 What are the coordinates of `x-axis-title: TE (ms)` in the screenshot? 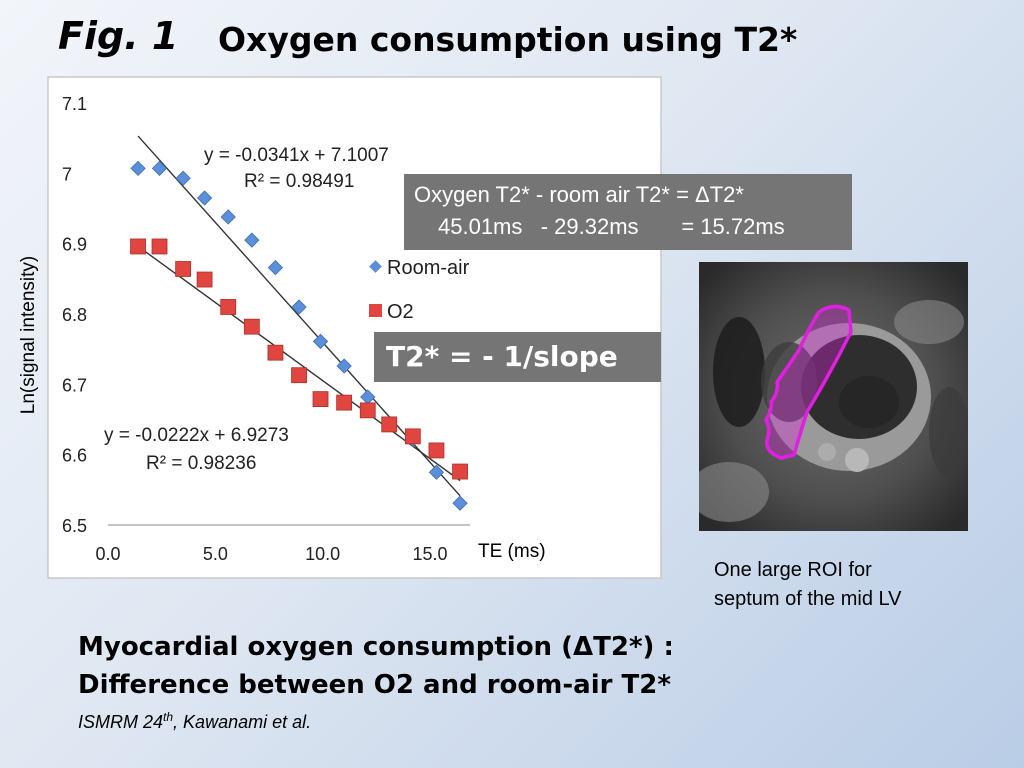 It's located at (512, 551).